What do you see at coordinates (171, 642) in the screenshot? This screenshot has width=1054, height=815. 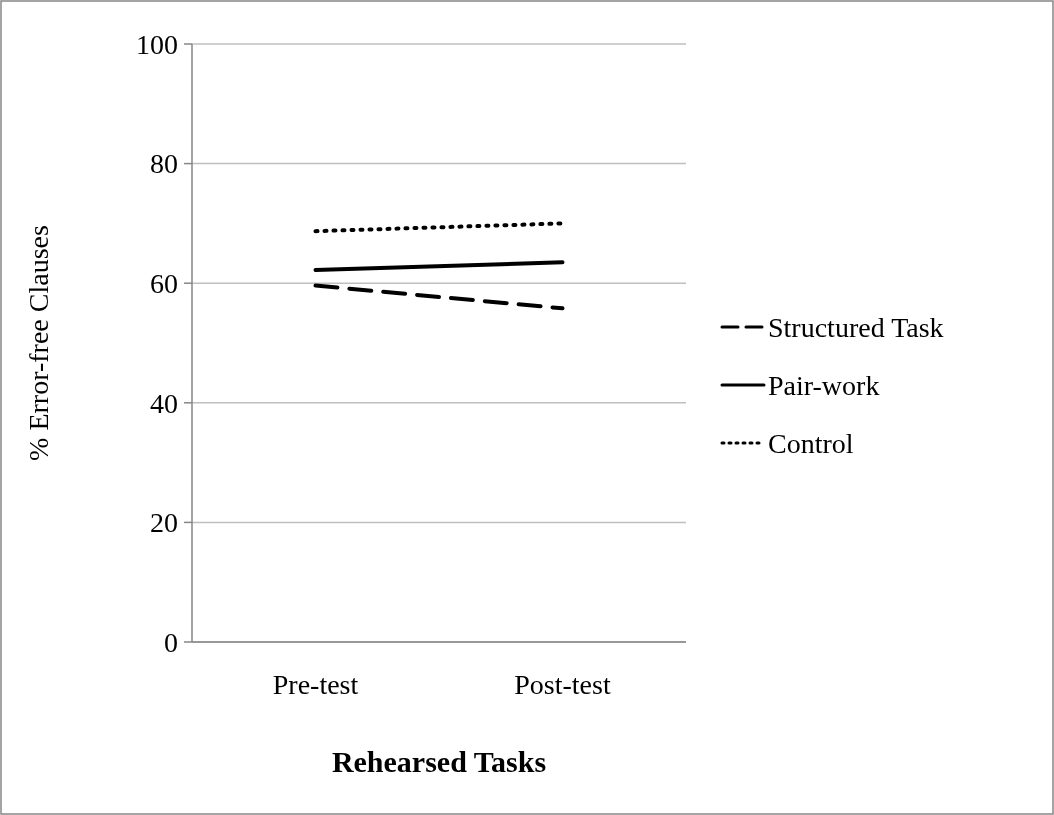 I see `y-tick-label: 0` at bounding box center [171, 642].